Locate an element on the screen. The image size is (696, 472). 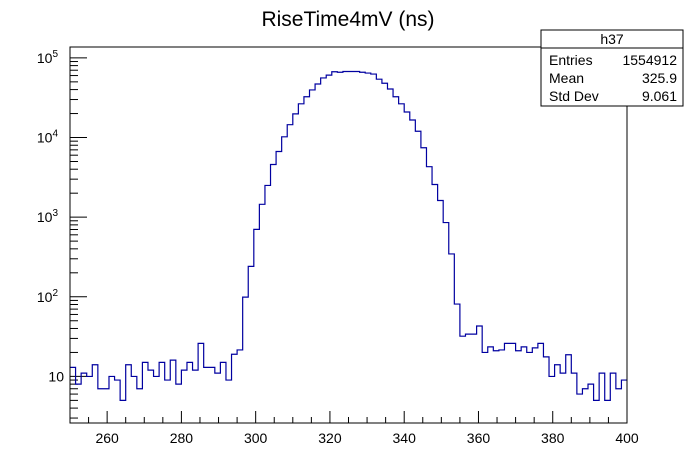
y-tick-label: 10 is located at coordinates (56, 376).